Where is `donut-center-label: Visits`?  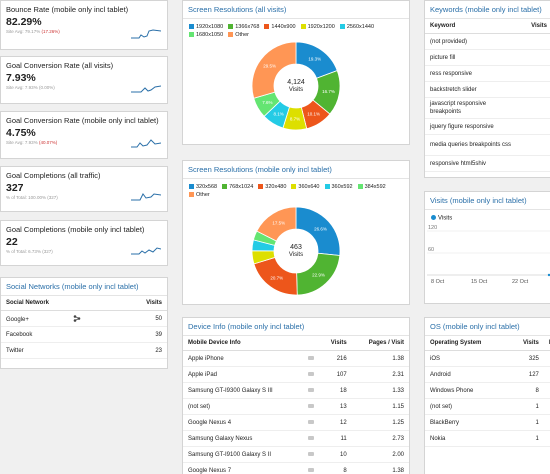
donut-center-label: Visits is located at coordinates (296, 255).